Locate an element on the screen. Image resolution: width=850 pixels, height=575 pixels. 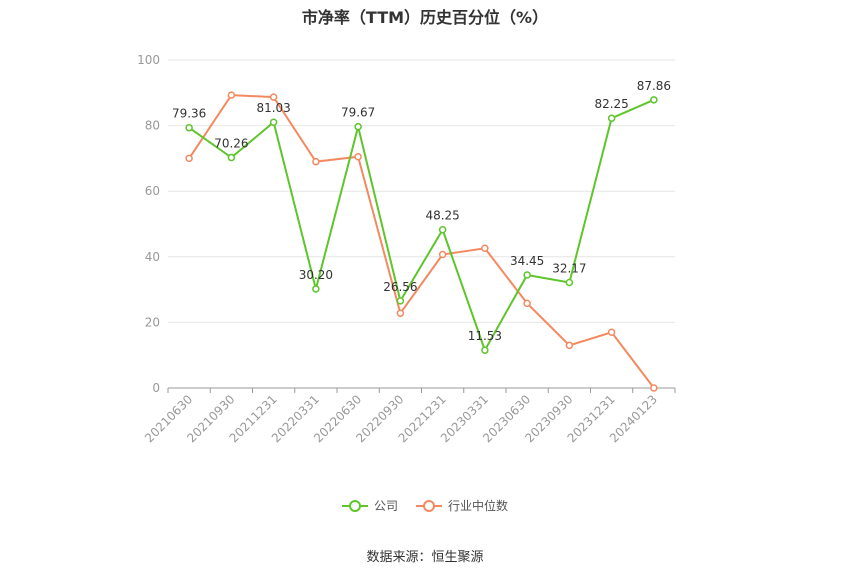
y-tick-label: 40 is located at coordinates (152, 257).